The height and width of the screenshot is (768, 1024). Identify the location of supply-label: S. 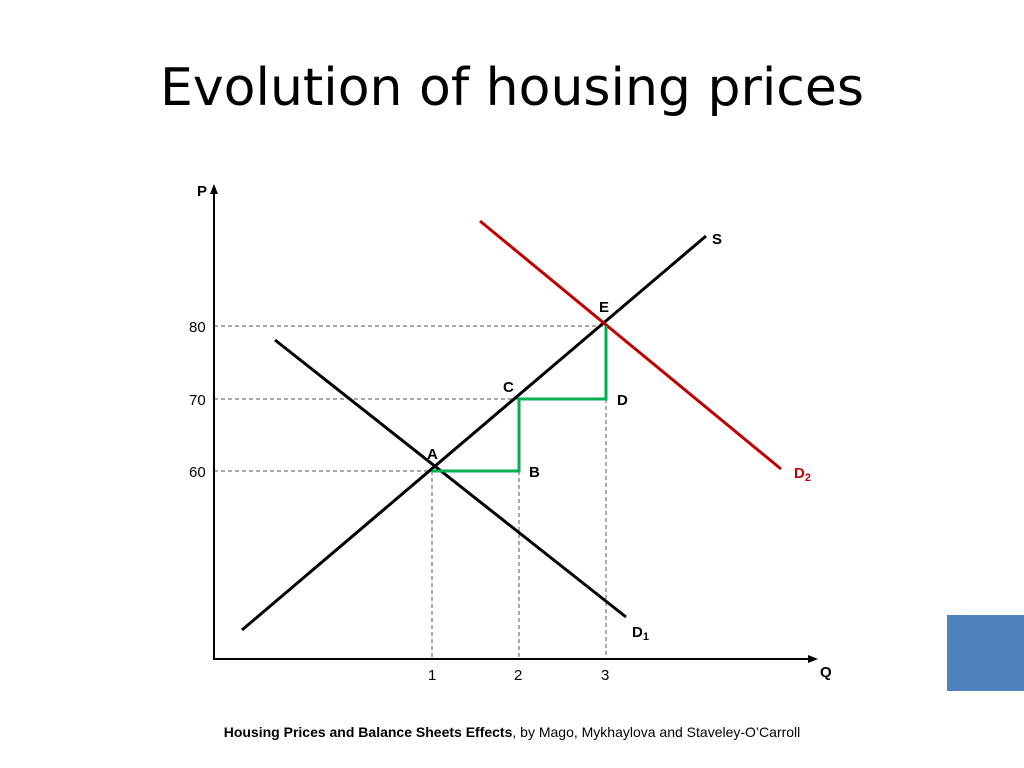
(717, 239).